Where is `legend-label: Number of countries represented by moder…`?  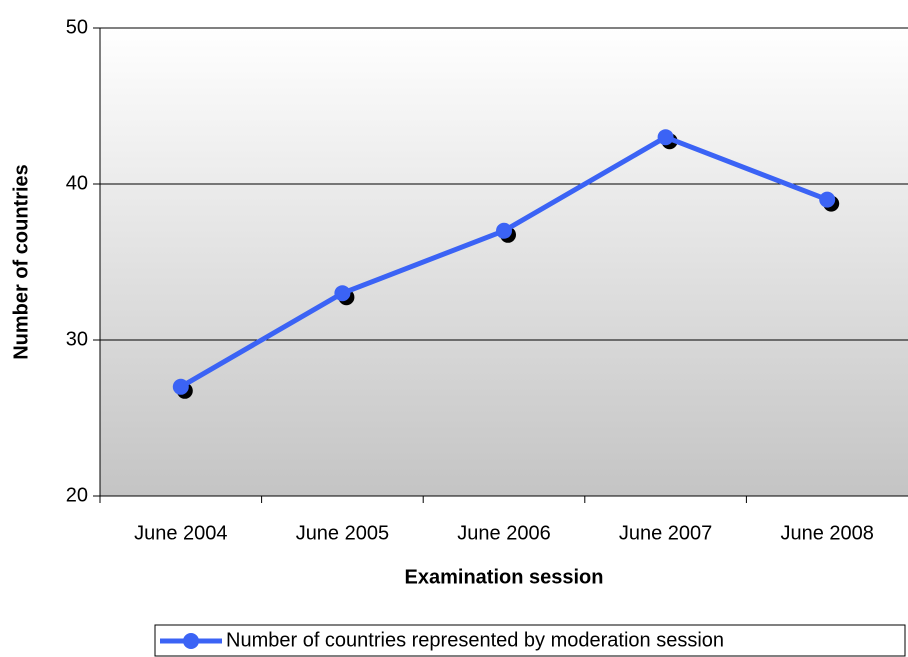
legend-label: Number of countries represented by moder… is located at coordinates (475, 640).